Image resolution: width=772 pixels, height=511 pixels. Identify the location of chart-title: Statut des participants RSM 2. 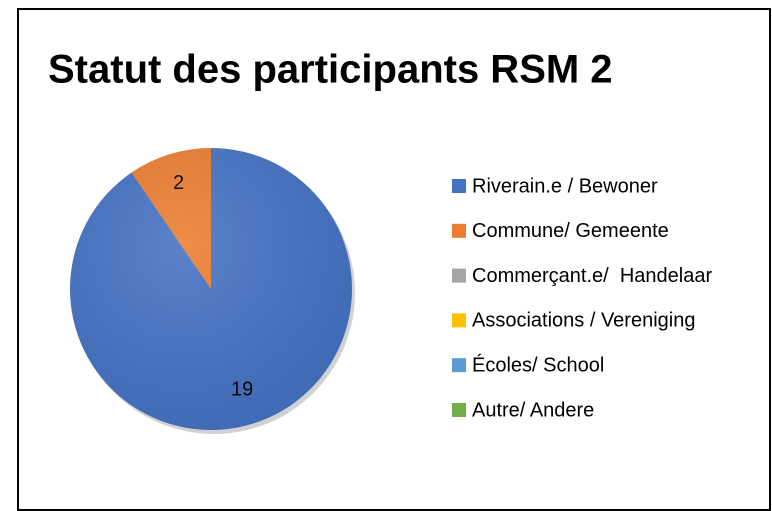
(330, 70).